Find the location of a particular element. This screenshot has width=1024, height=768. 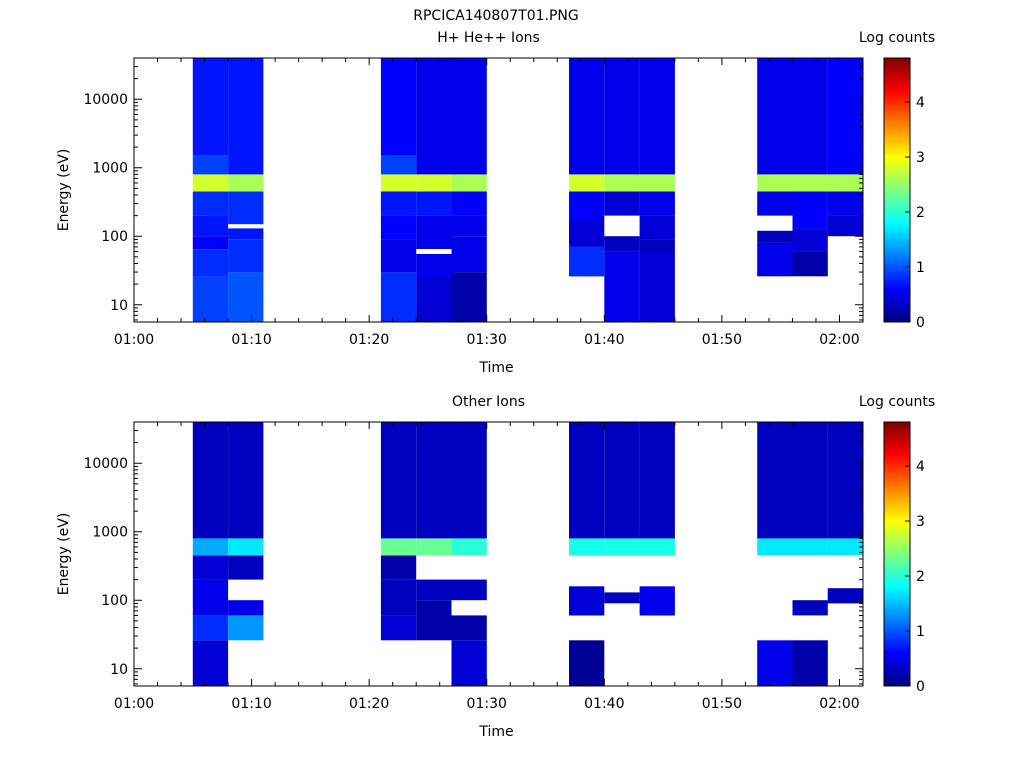

x-tick-label: 01:20 is located at coordinates (369, 704).